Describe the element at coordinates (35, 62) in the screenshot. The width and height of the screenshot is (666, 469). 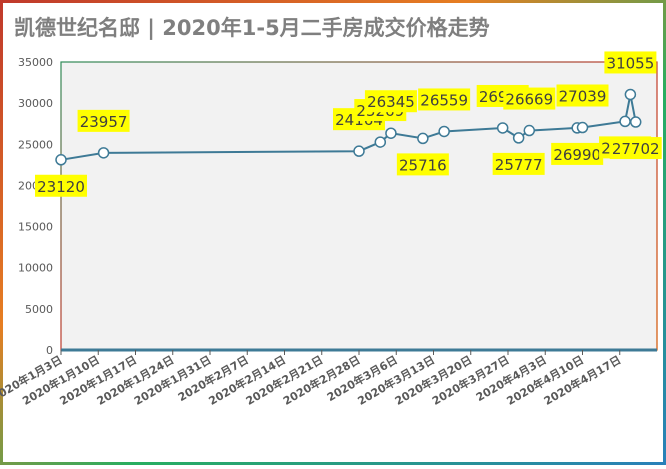
I see `y-tick-label: 35000` at that location.